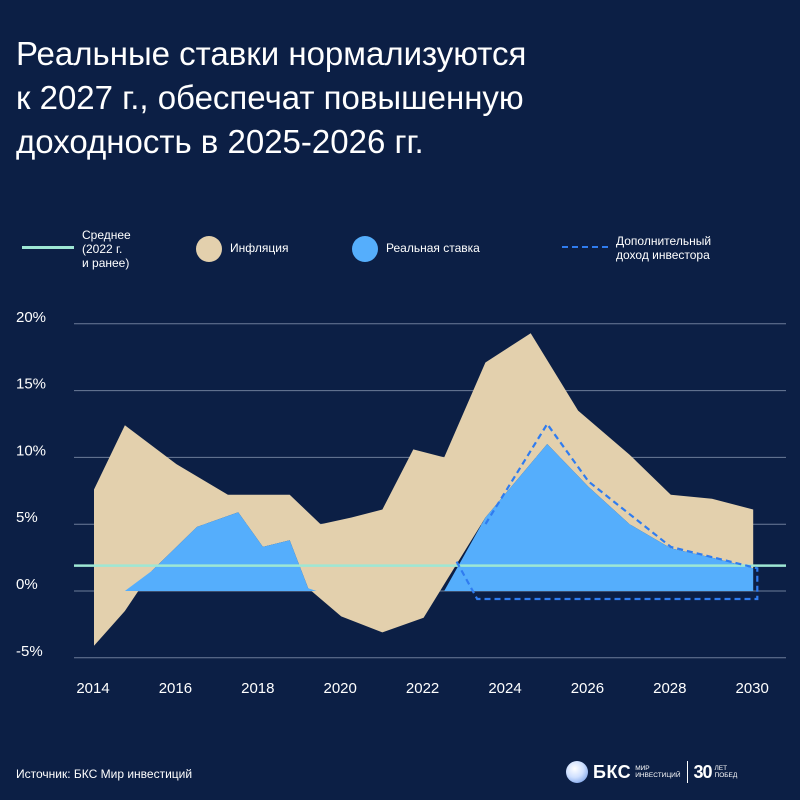  Describe the element at coordinates (658, 772) in the screenshot. I see `logo-subtitle: МИР ИНВЕСТИЦИЙ` at that location.